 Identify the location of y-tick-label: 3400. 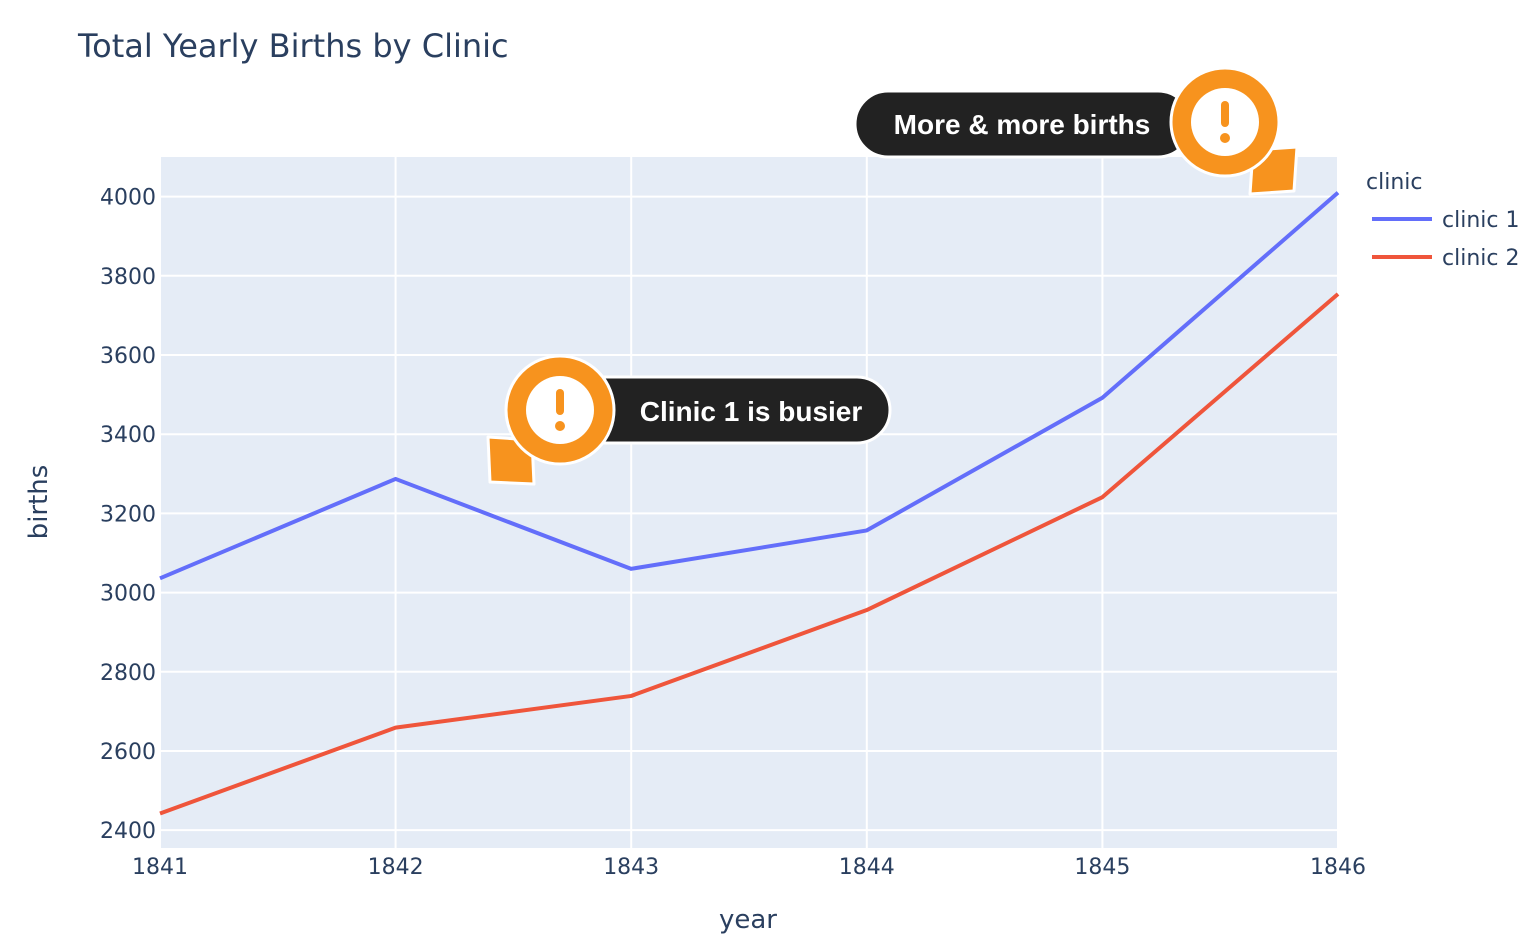
(128, 435).